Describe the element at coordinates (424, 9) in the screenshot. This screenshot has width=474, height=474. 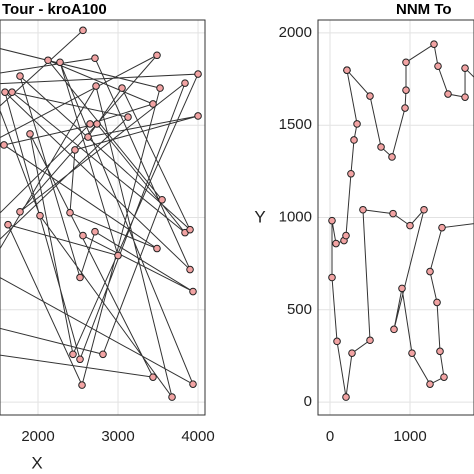
I see `chart-title: NNM To` at that location.